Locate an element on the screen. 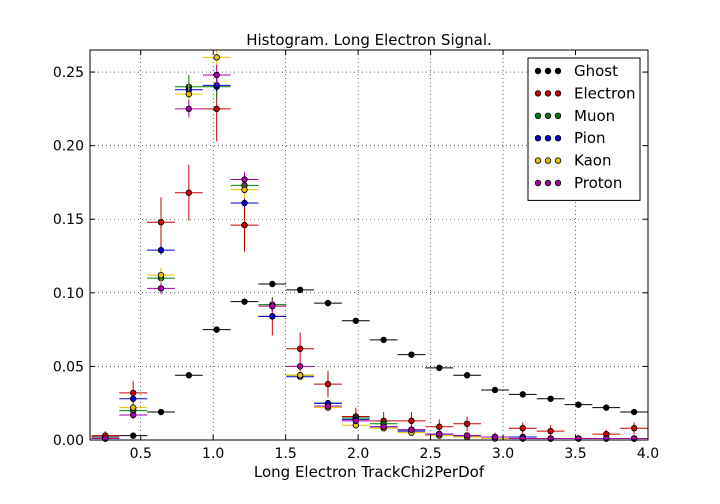 This screenshot has height=504, width=720. x-tick-label: 1.5 is located at coordinates (286, 454).